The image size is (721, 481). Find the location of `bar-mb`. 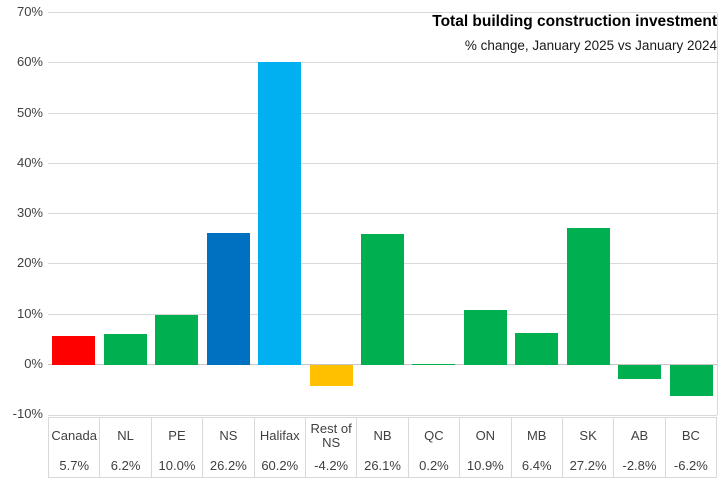

bar-mb is located at coordinates (536, 349).